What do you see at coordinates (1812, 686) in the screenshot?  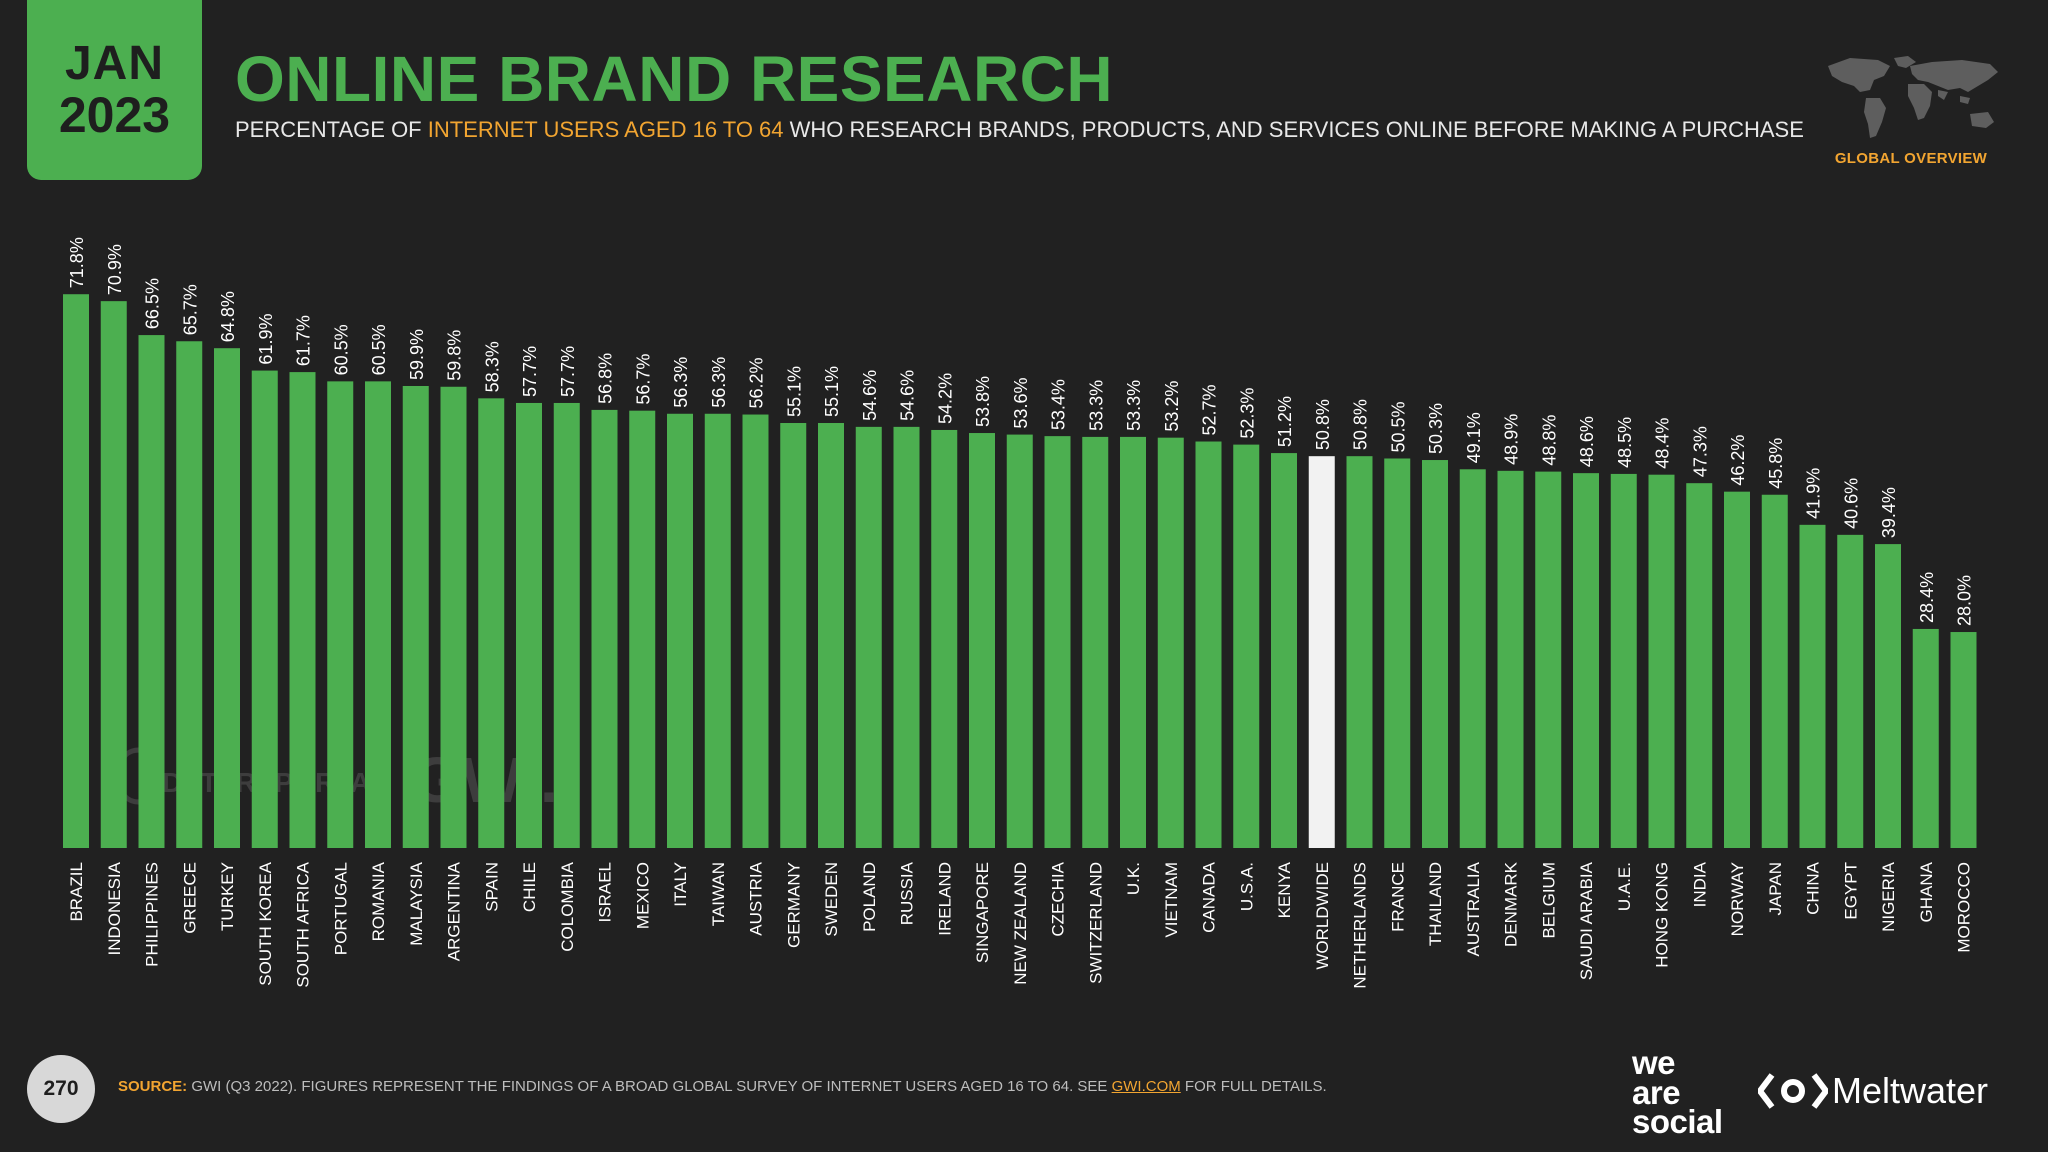 I see `bar-china` at bounding box center [1812, 686].